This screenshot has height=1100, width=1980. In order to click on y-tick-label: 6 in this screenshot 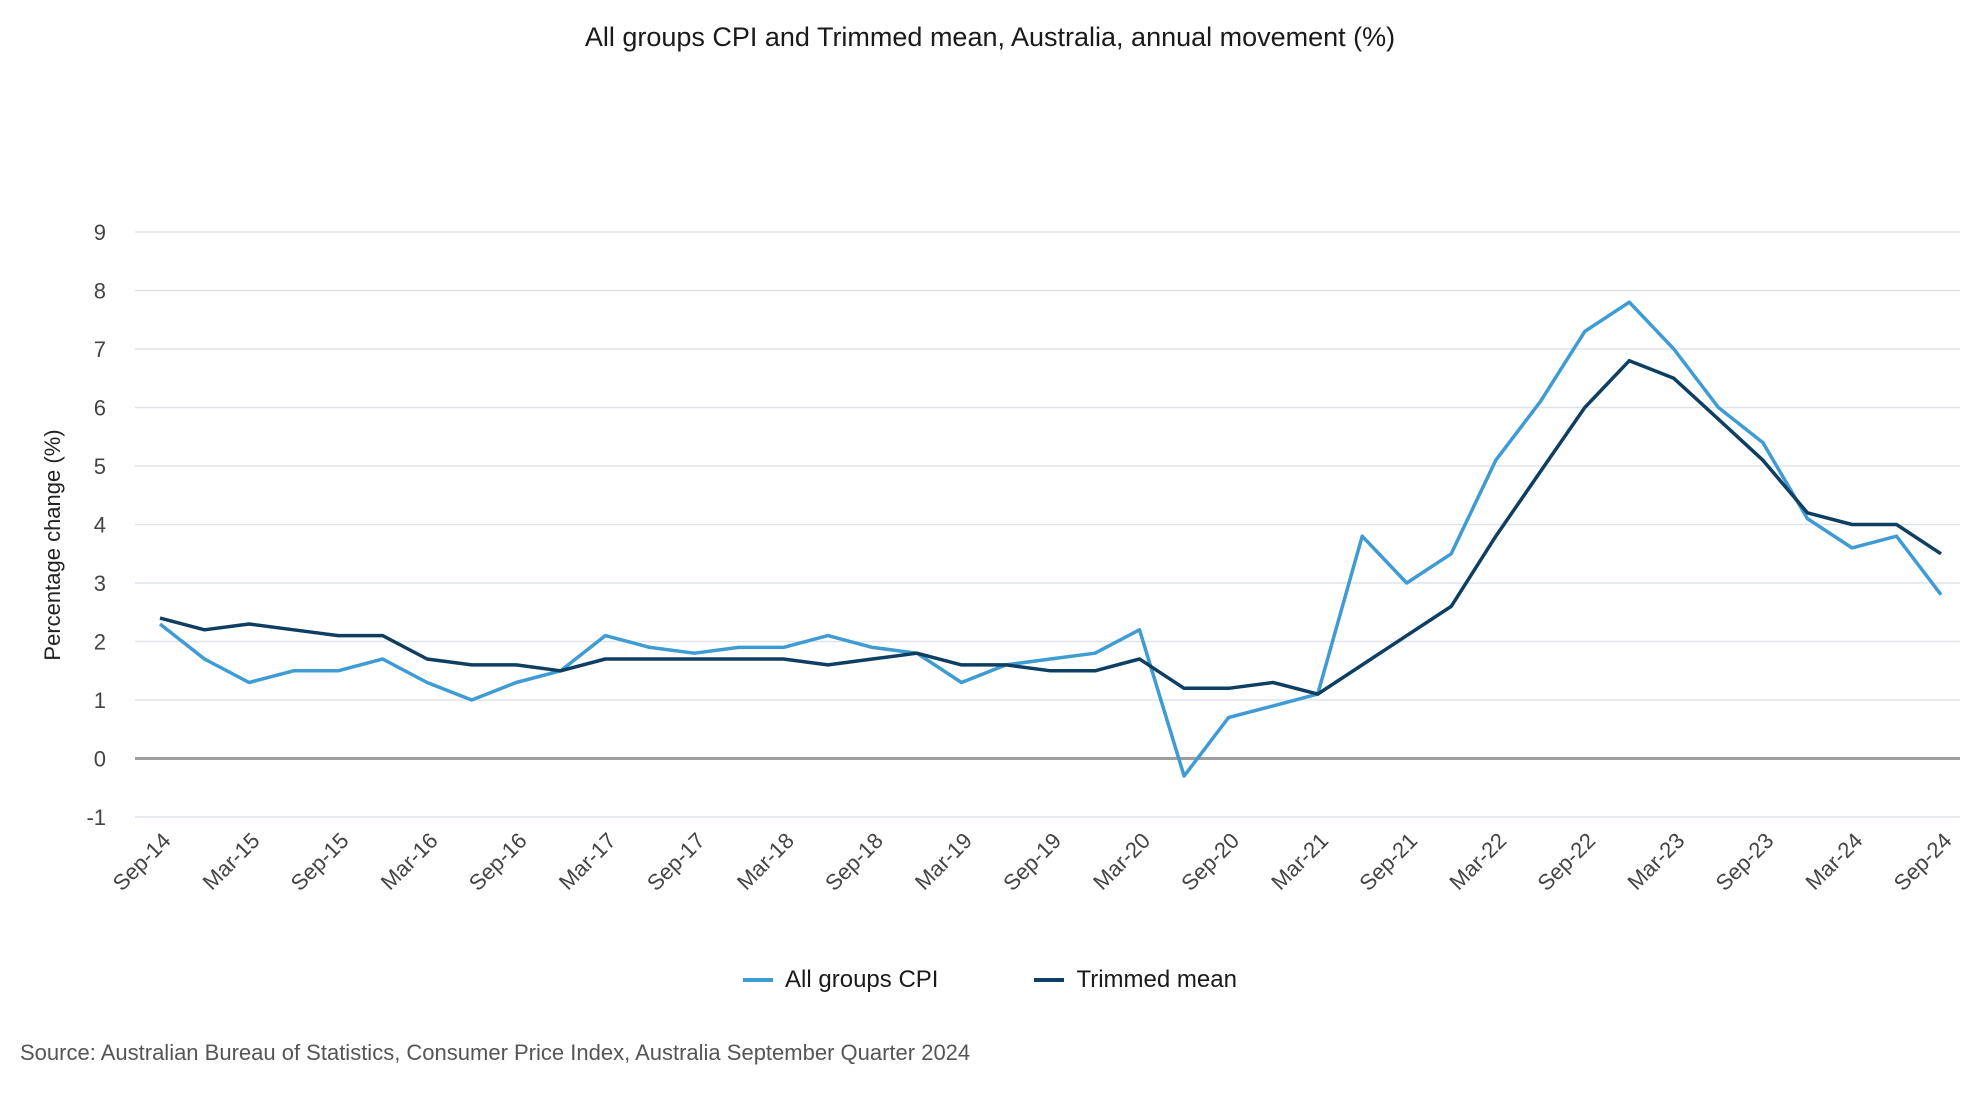, I will do `click(100, 408)`.